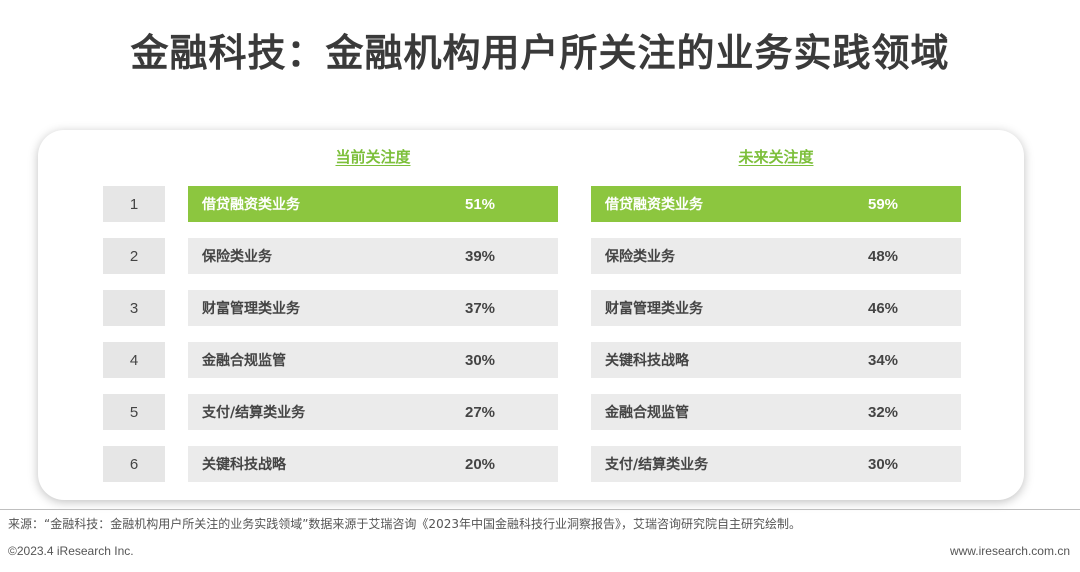 The height and width of the screenshot is (572, 1080). I want to click on future-item-name: 支付/结算类业务, so click(657, 465).